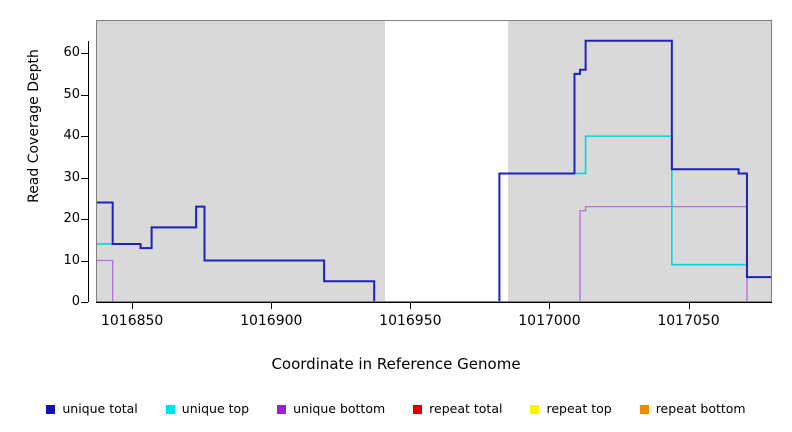  I want to click on legend-item-unique-total: unique total, so click(92, 408).